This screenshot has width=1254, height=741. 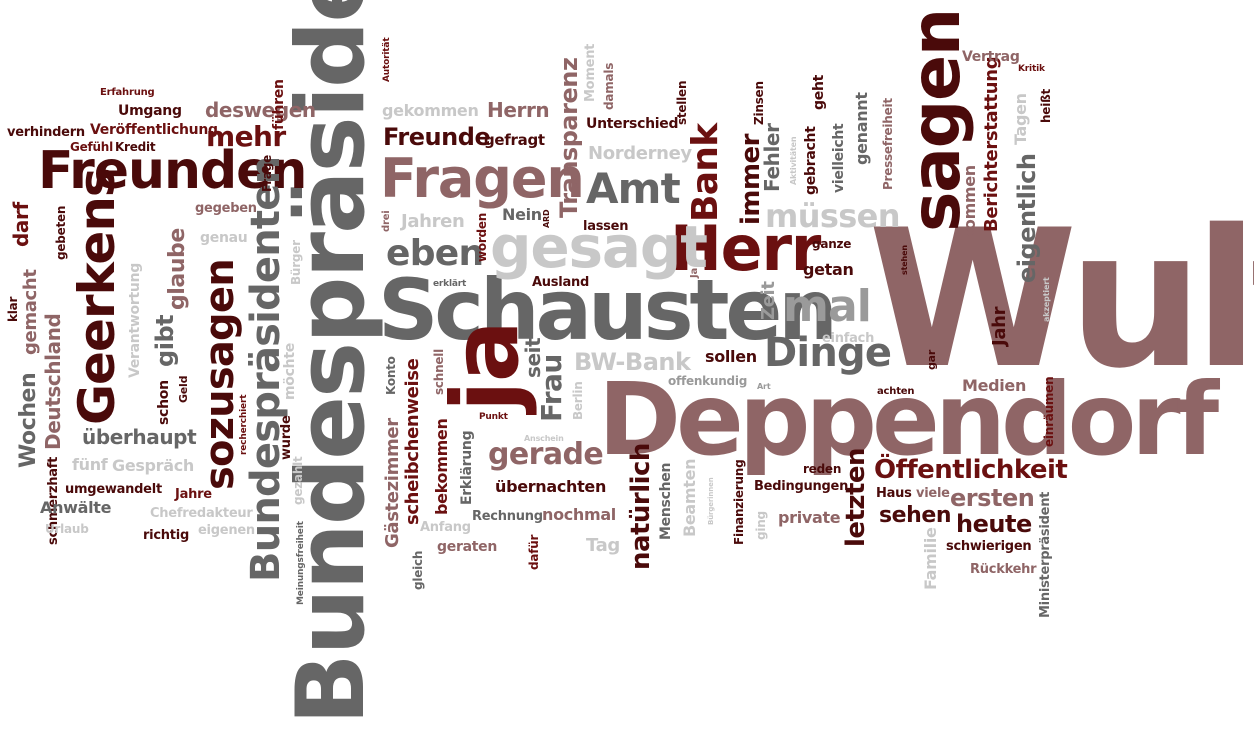 What do you see at coordinates (811, 160) in the screenshot?
I see `word-gebracht: gebracht` at bounding box center [811, 160].